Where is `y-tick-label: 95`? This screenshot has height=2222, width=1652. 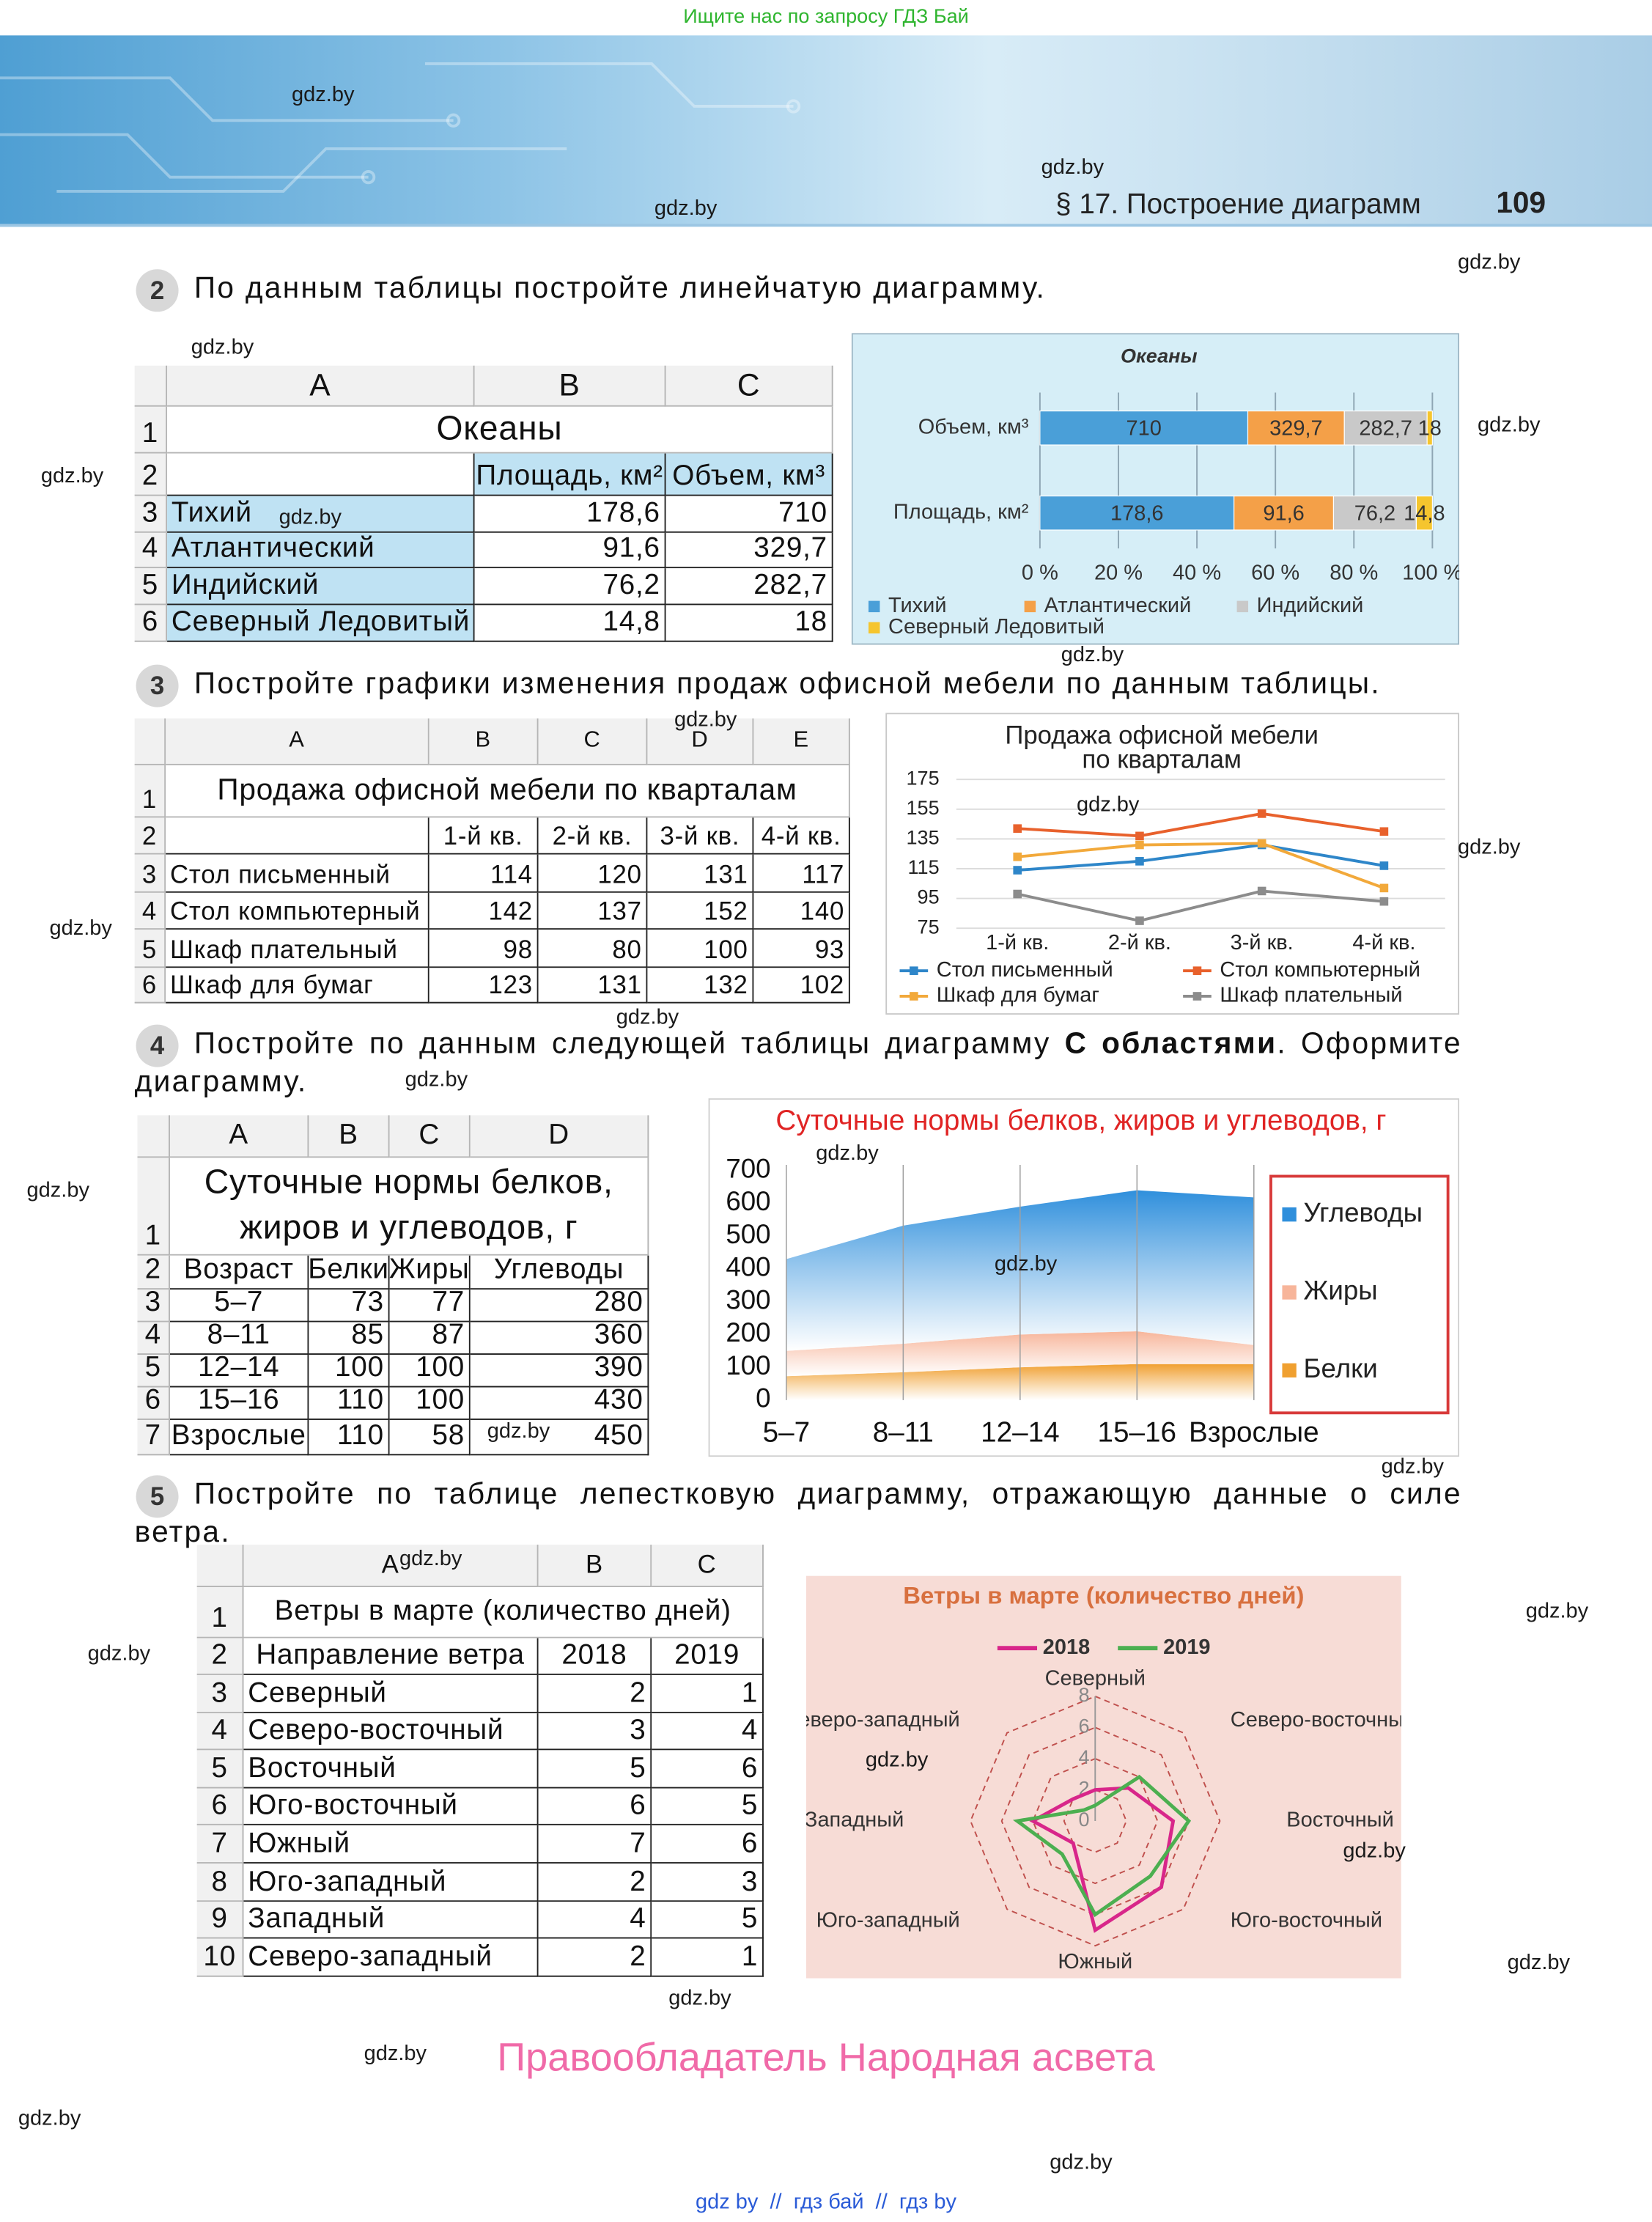
y-tick-label: 95 is located at coordinates (929, 897).